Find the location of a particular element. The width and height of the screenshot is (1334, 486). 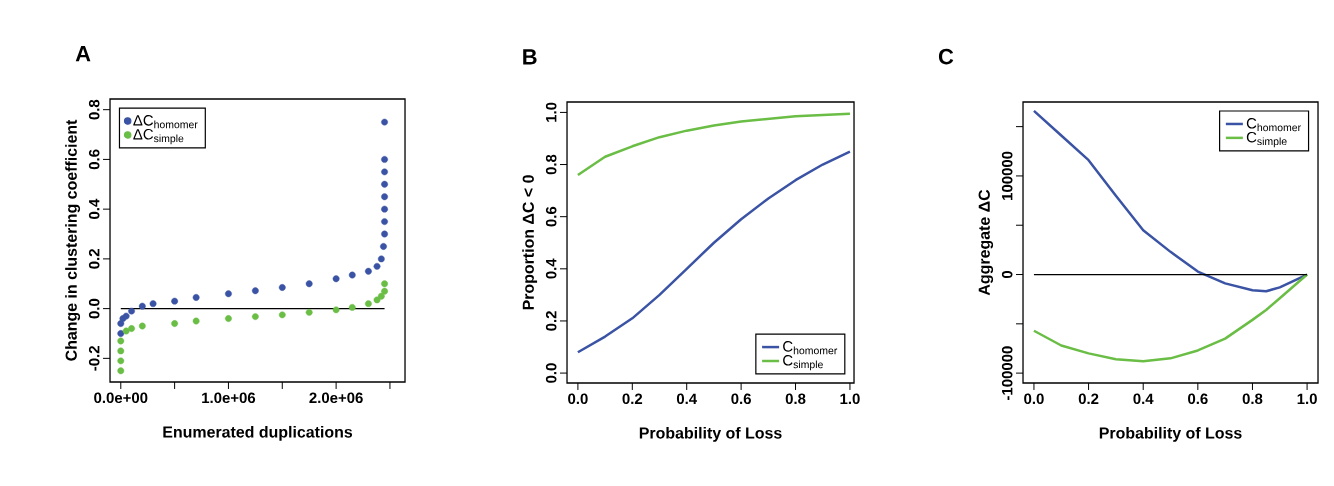

chart-title: C is located at coordinates (946, 56).